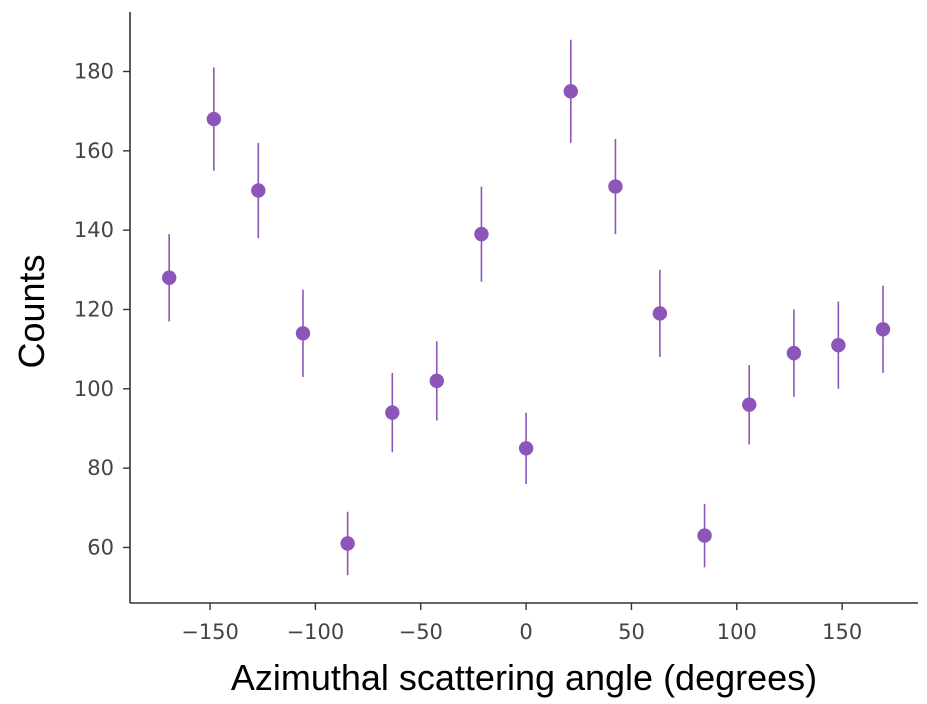  I want to click on x-axis-label: Azimuthal scattering angle (degrees), so click(524, 677).